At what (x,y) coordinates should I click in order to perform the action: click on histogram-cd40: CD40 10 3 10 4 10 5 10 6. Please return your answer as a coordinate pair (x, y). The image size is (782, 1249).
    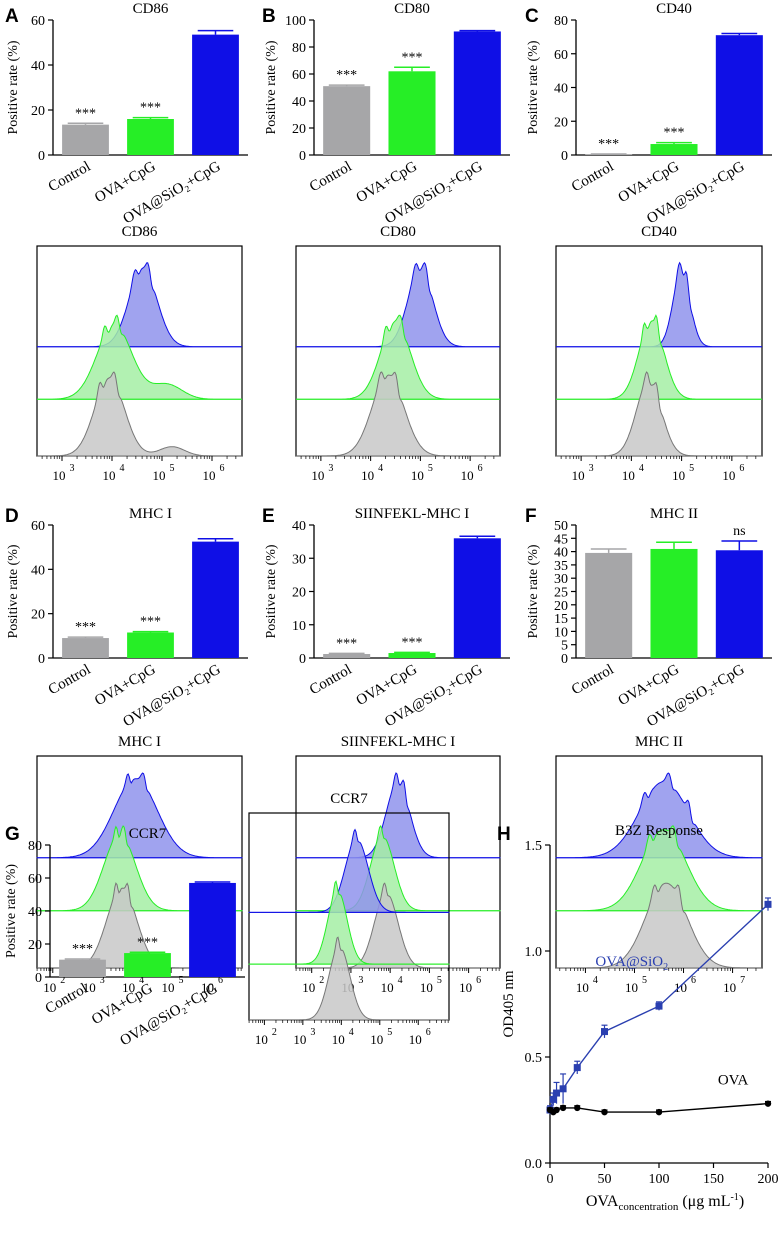
    Looking at the image, I should click on (659, 353).